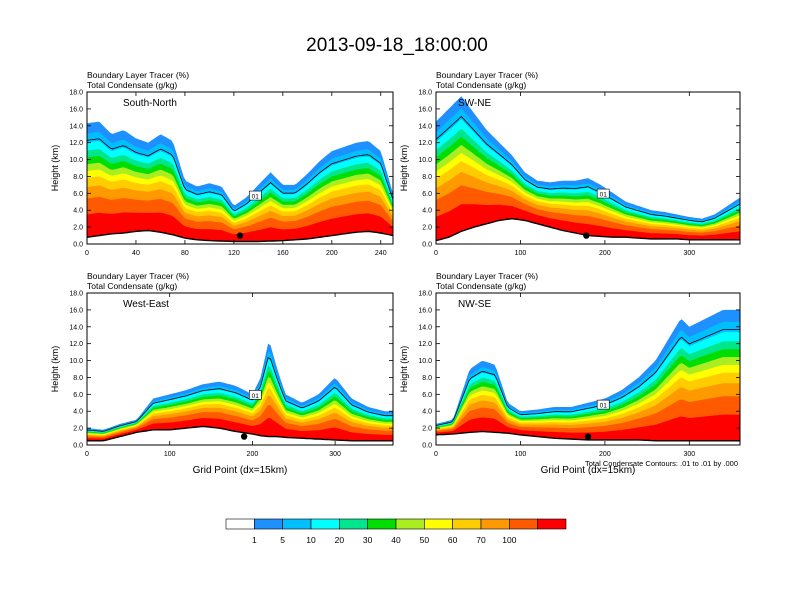 The width and height of the screenshot is (792, 612). Describe the element at coordinates (474, 304) in the screenshot. I see `panel-label: NW-SE` at that location.